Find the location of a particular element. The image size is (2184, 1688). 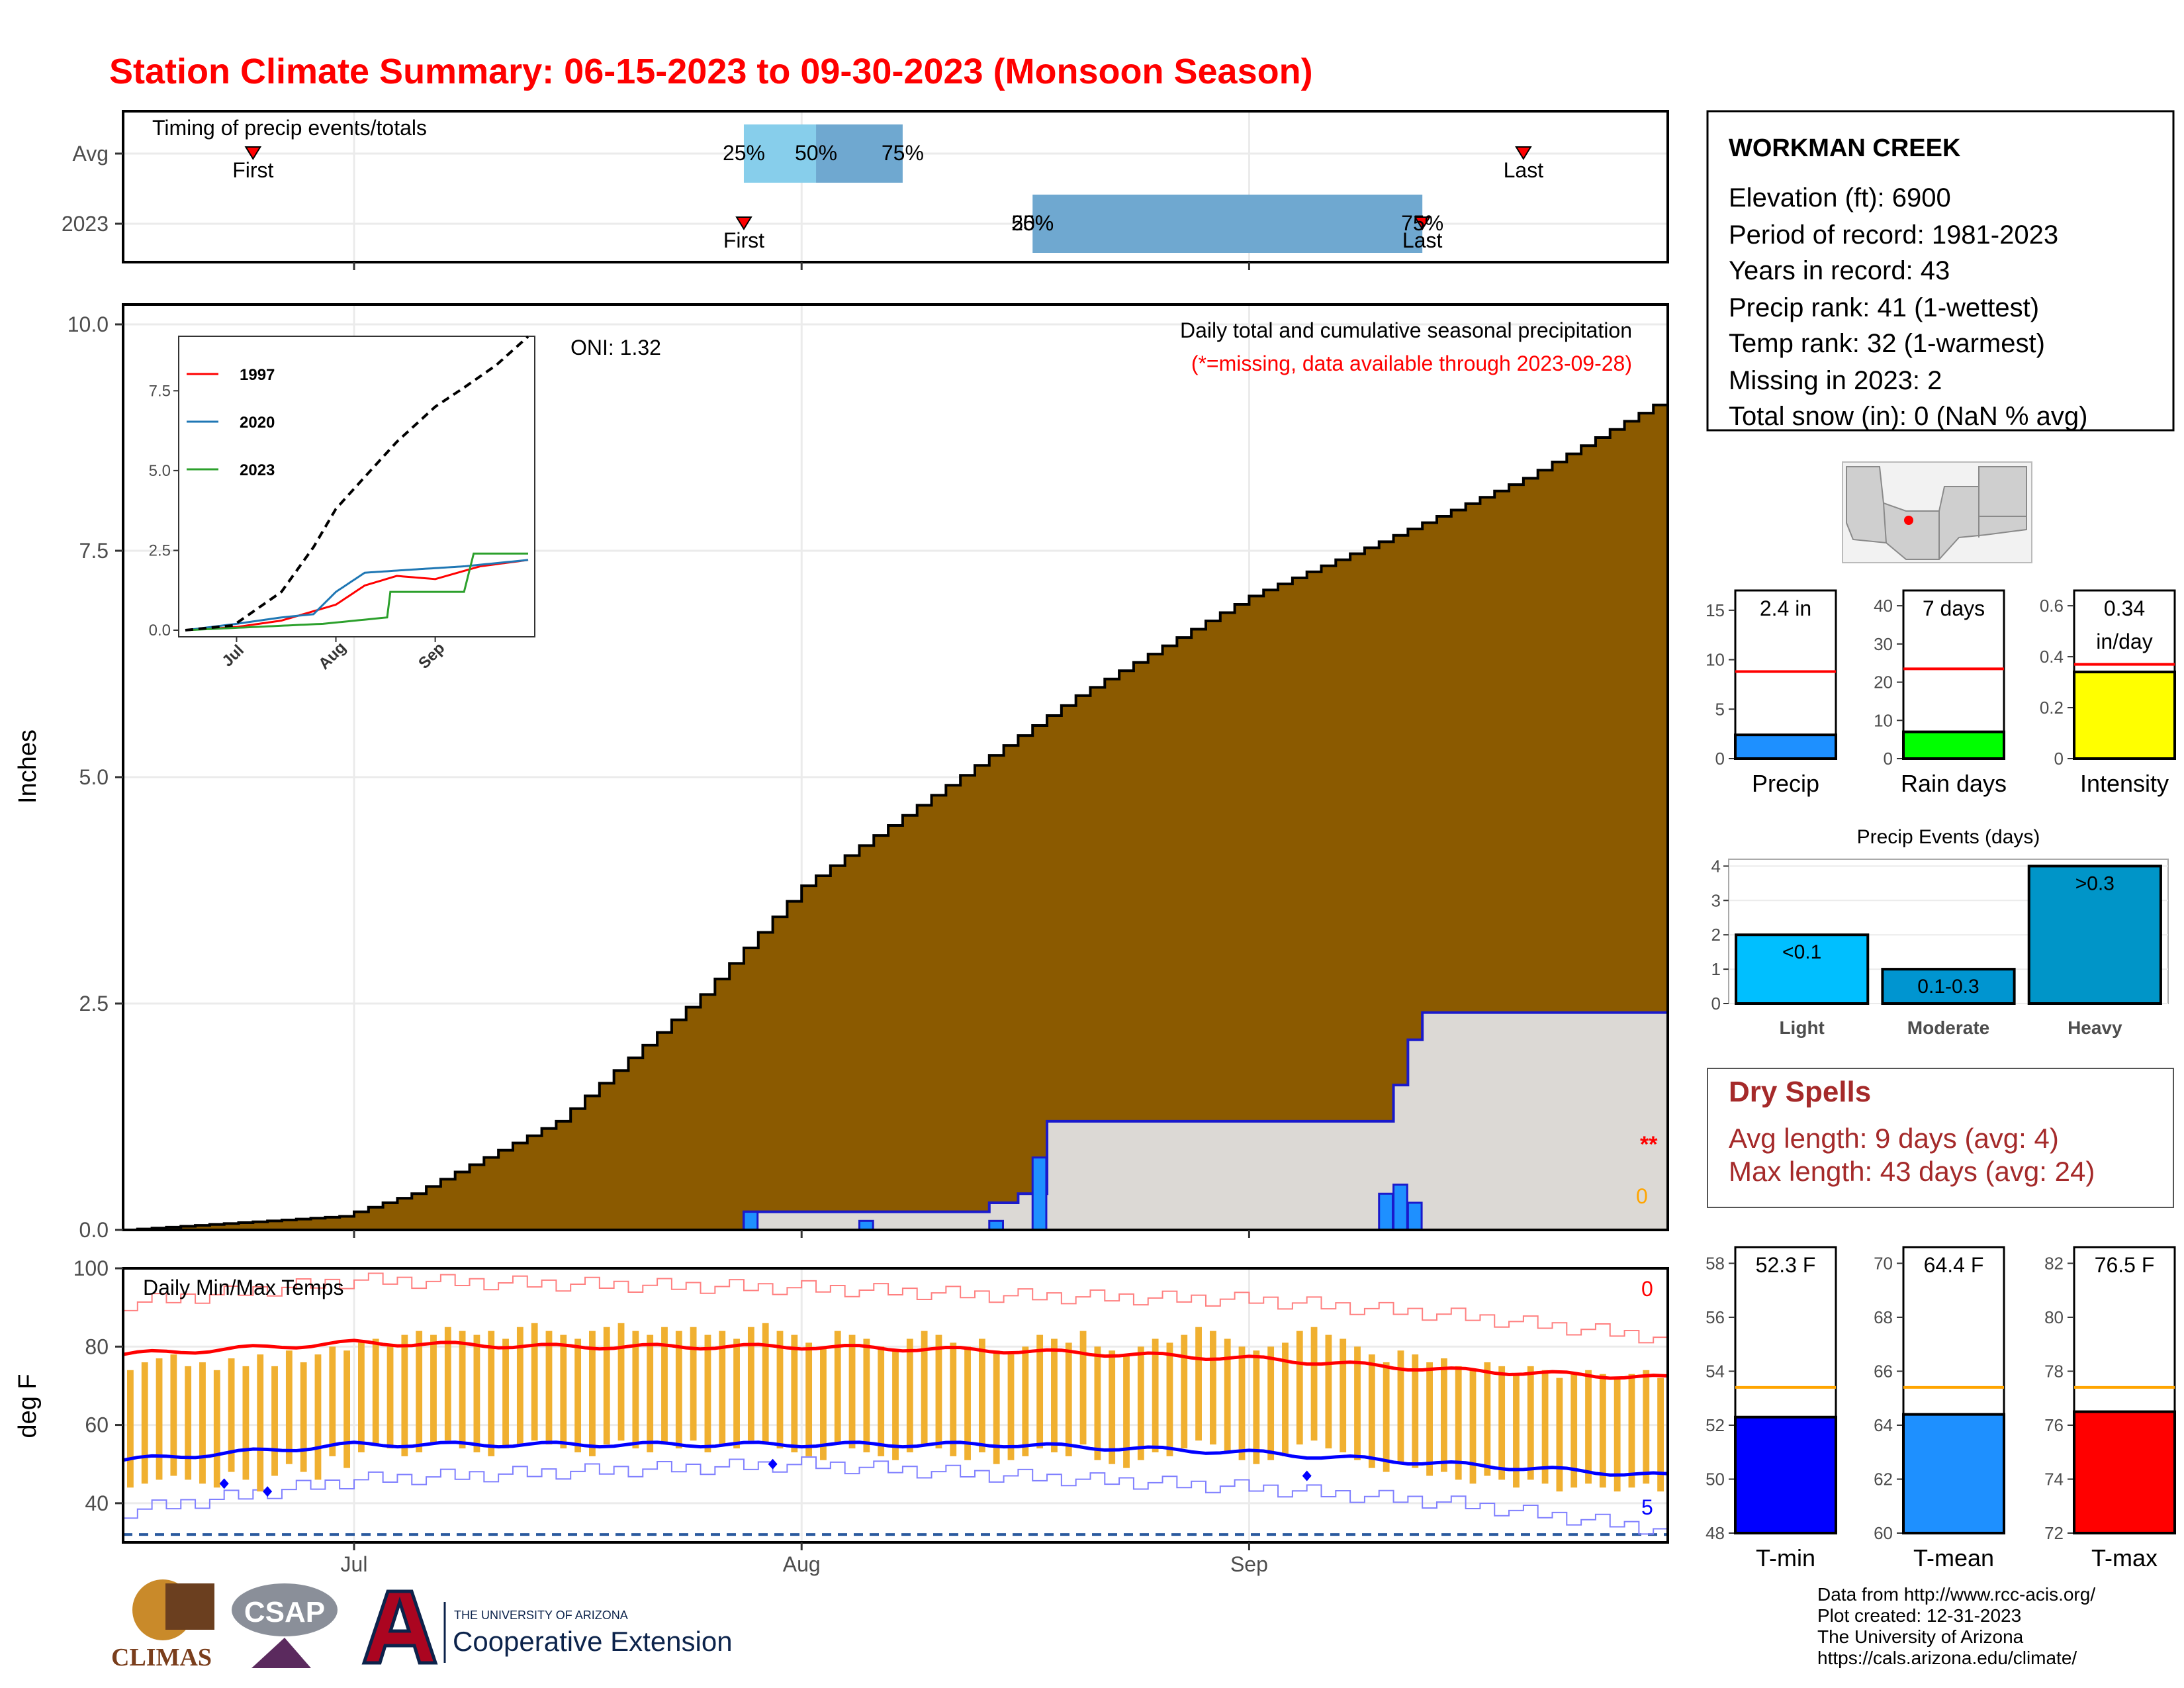

locator-map is located at coordinates (1937, 512).